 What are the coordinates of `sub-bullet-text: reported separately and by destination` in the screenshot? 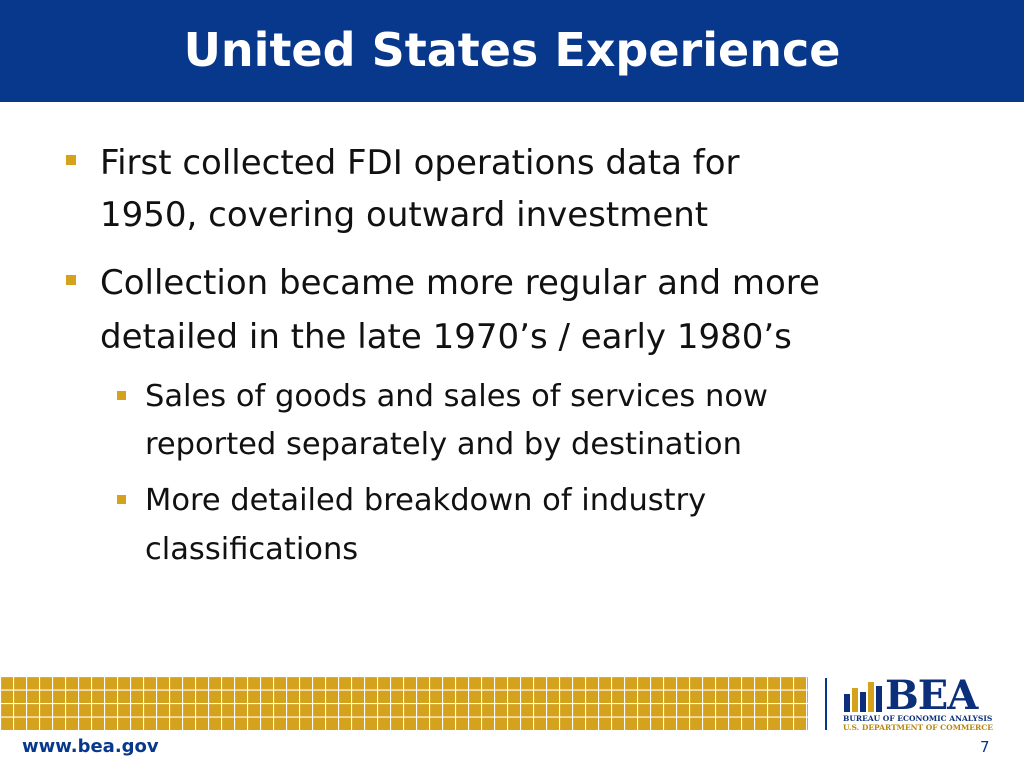 It's located at (443, 444).